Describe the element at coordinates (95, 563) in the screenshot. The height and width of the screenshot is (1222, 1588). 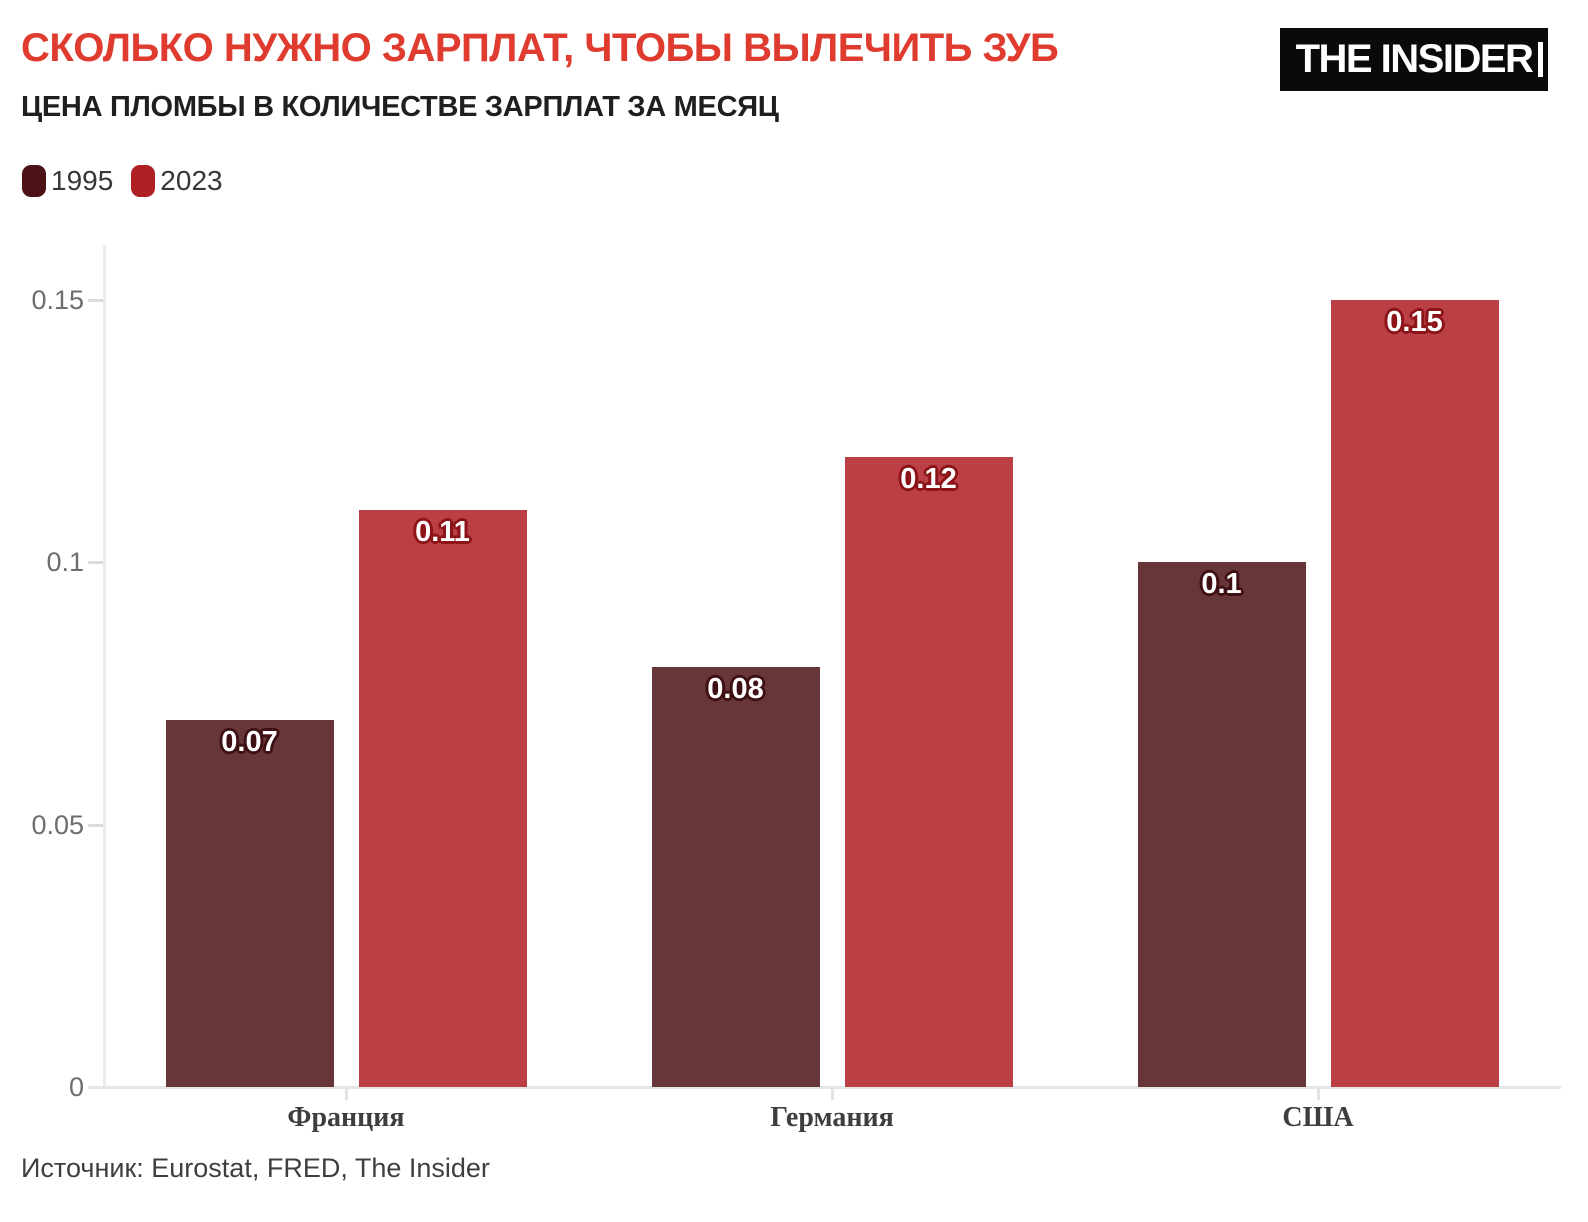
I see `y-tick-0.1` at that location.